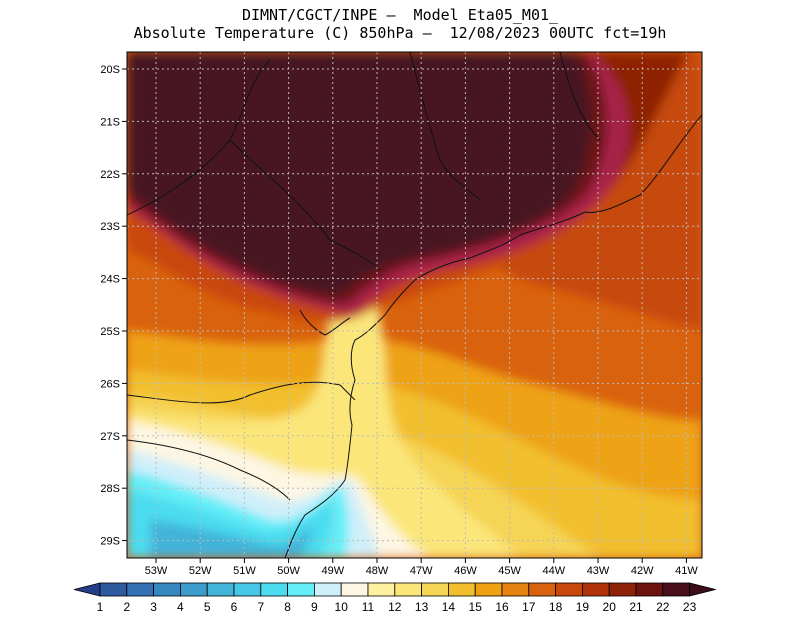 Image resolution: width=800 pixels, height=618 pixels. I want to click on lat-tick-label: 20S, so click(110, 70).